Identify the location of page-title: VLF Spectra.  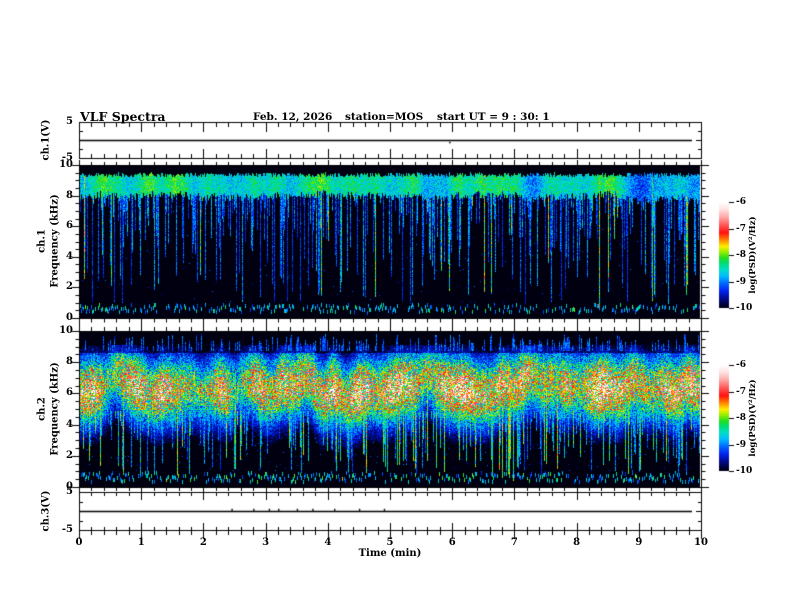
(123, 116).